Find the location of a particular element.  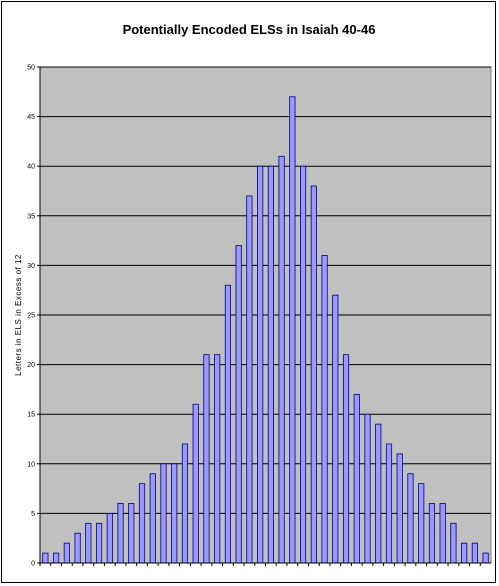

y-tick-label: 10 is located at coordinates (31, 464).